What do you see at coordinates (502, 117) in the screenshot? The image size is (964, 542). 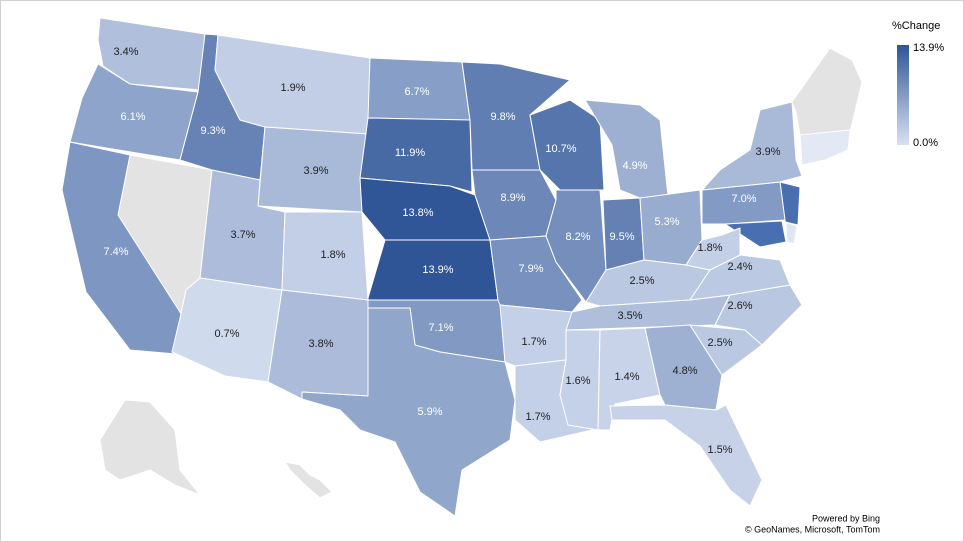 I see `region-label: 9.8%` at bounding box center [502, 117].